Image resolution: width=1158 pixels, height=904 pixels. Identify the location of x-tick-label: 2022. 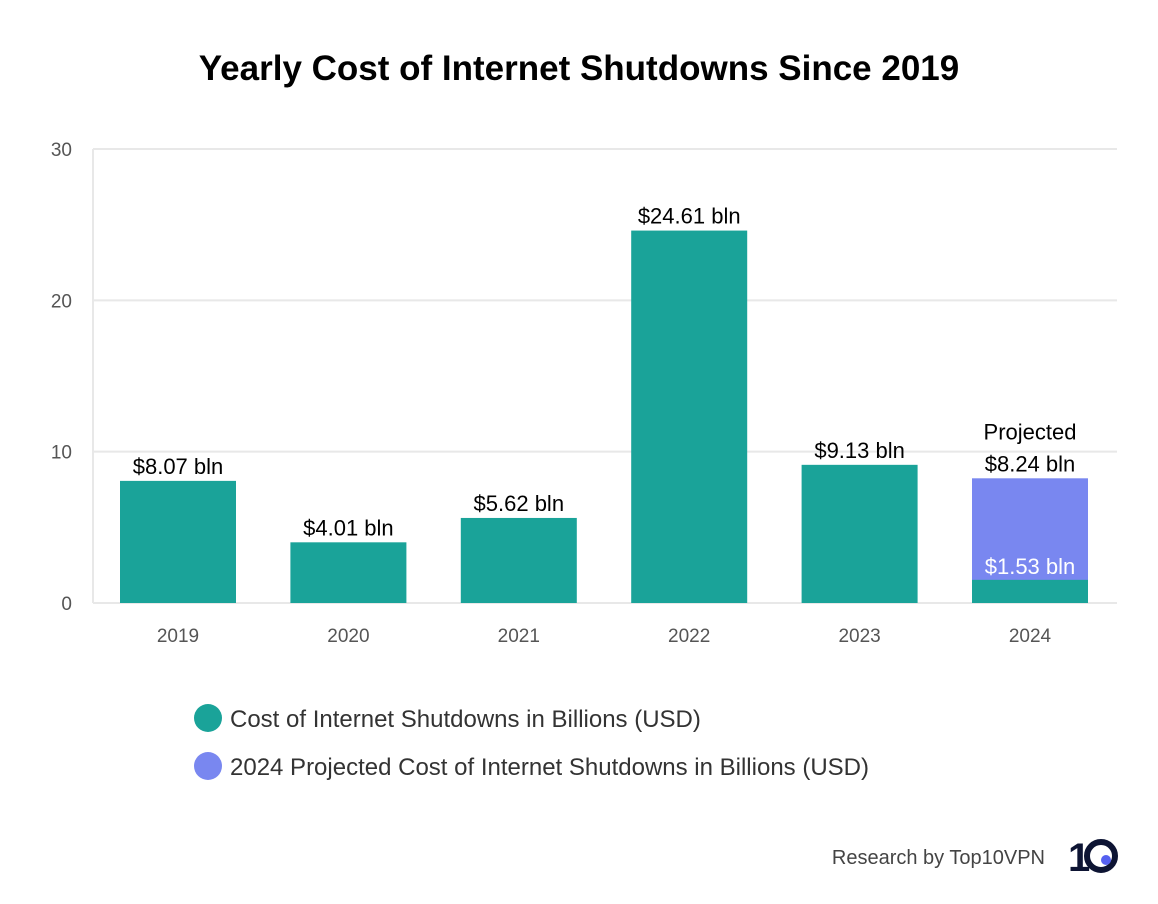
(689, 636).